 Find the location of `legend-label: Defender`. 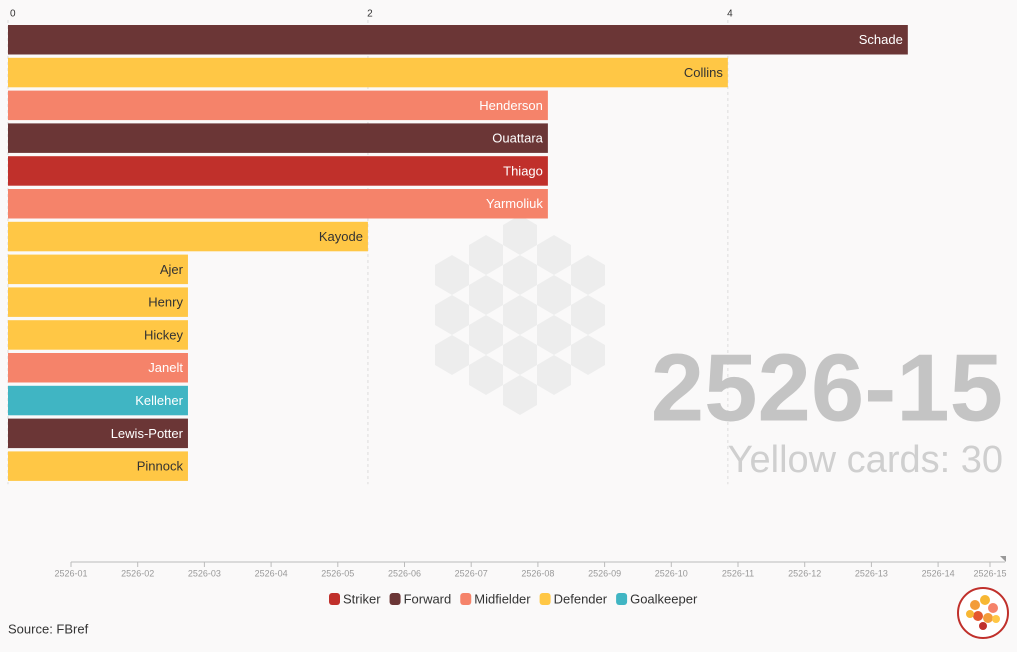

legend-label: Defender is located at coordinates (581, 598).